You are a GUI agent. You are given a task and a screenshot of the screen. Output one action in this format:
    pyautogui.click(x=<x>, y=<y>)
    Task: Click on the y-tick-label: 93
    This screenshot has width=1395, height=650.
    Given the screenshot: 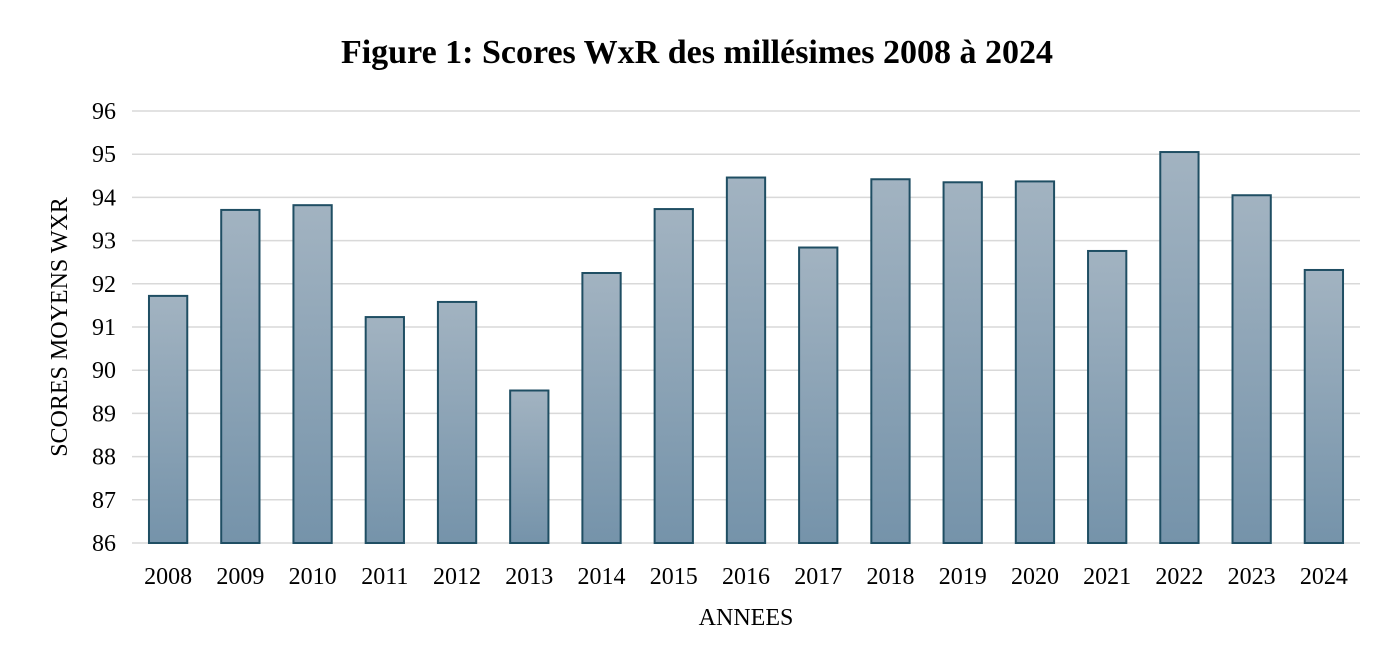 What is the action you would take?
    pyautogui.click(x=104, y=242)
    